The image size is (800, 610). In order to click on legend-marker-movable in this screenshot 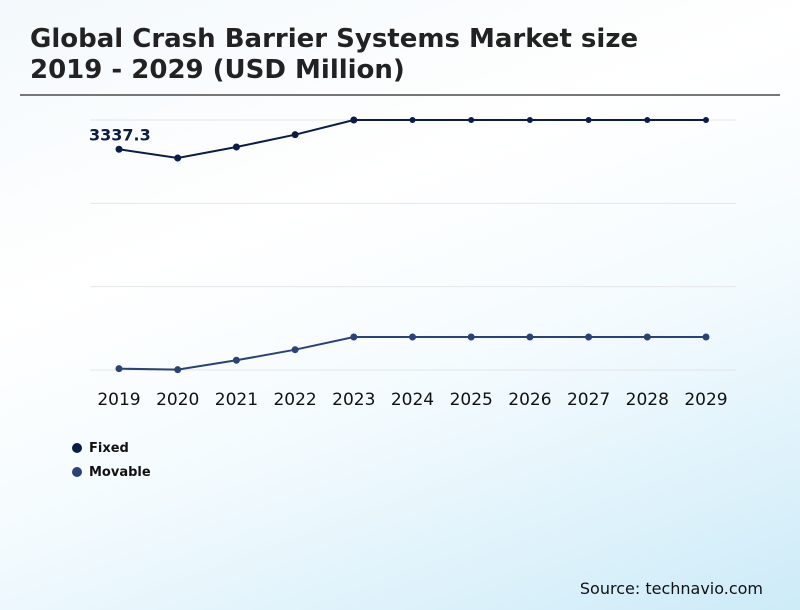, I will do `click(77, 472)`.